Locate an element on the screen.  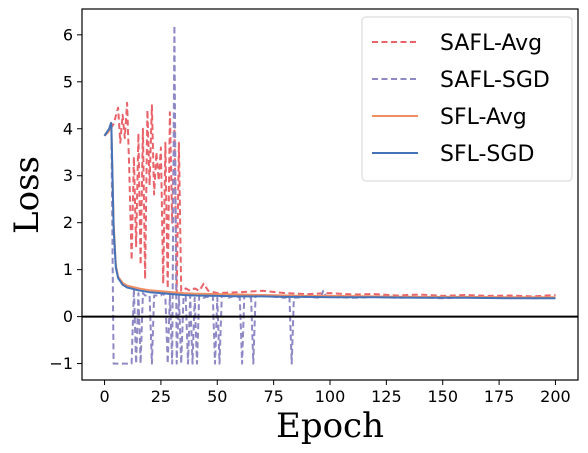
legend-label: SFL-SGD is located at coordinates (487, 154).